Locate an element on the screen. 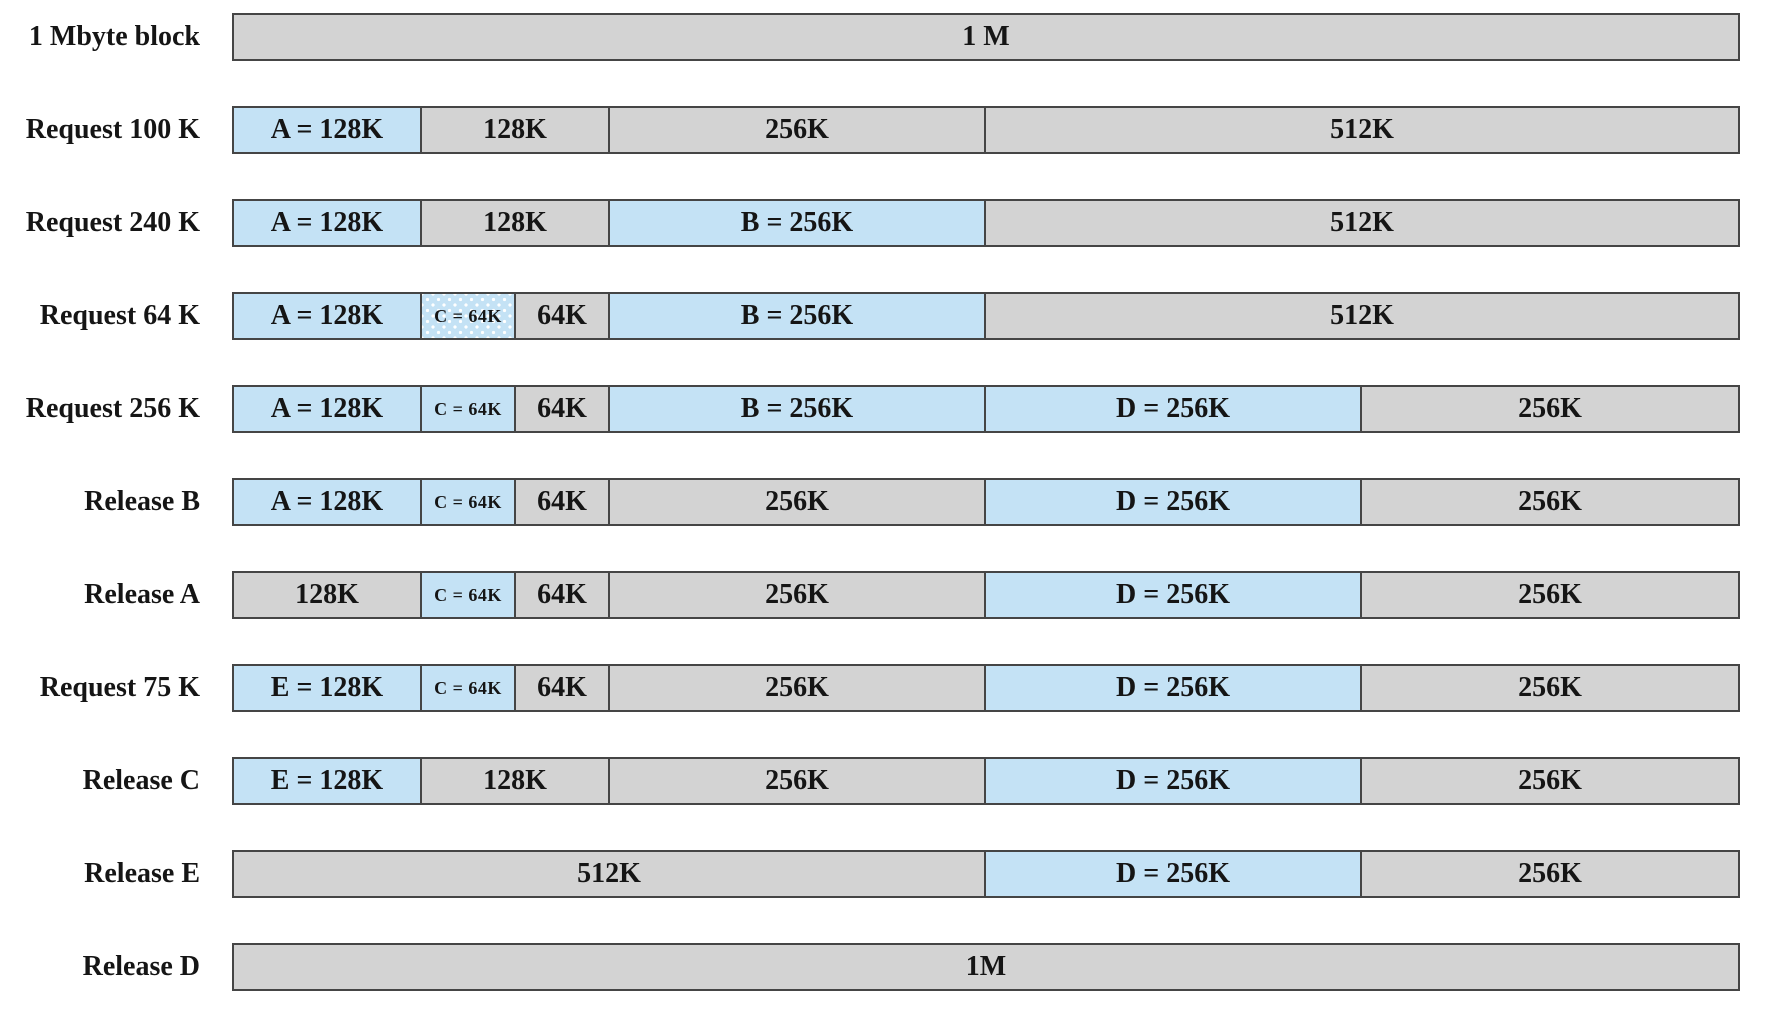 This screenshot has height=1016, width=1768. memory-row: Release D 1M is located at coordinates (884, 967).